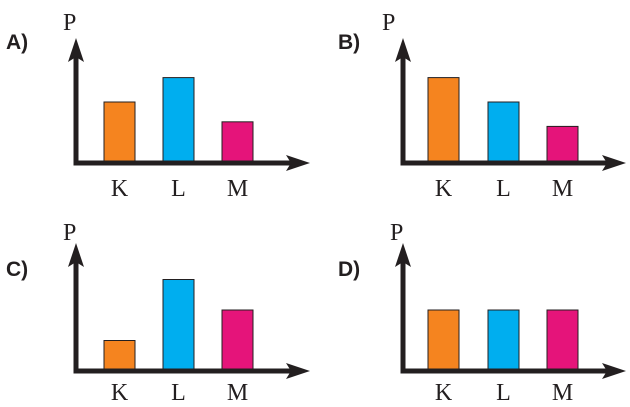  What do you see at coordinates (17, 42) in the screenshot?
I see `option-label: A)` at bounding box center [17, 42].